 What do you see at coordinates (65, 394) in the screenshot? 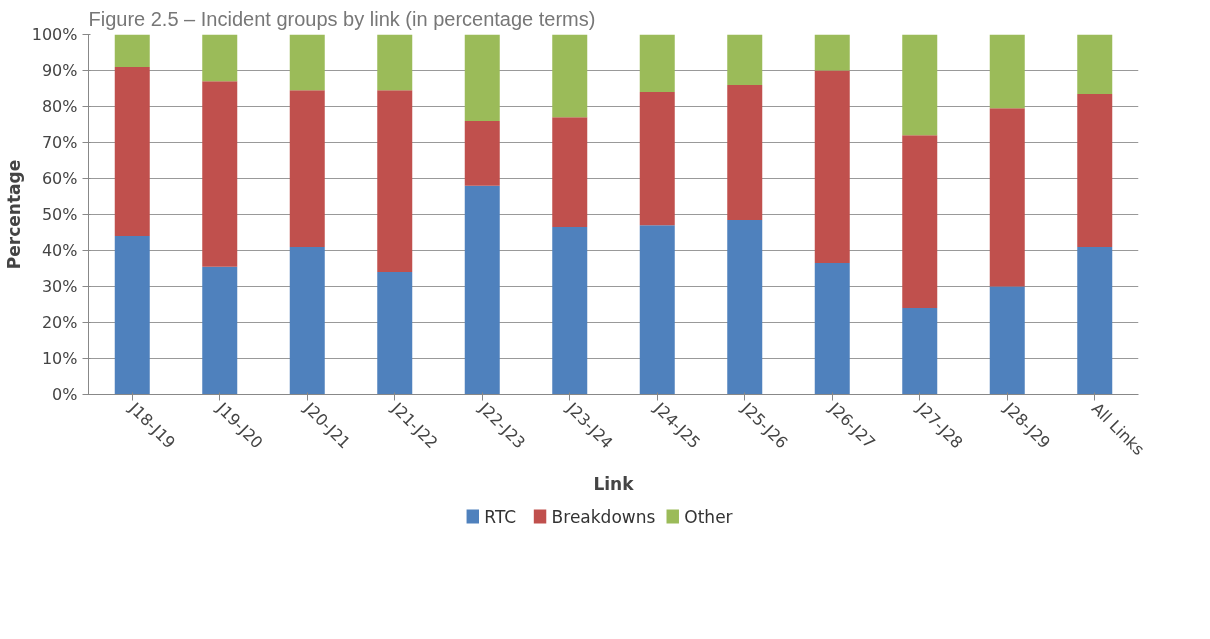
I see `y-tick-label: 0%` at bounding box center [65, 394].